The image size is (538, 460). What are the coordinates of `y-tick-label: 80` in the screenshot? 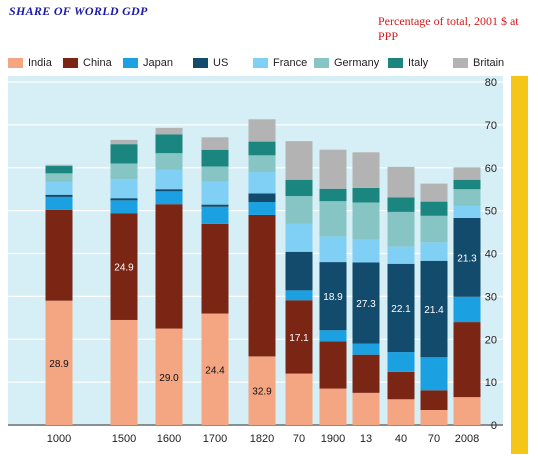 It's located at (491, 83).